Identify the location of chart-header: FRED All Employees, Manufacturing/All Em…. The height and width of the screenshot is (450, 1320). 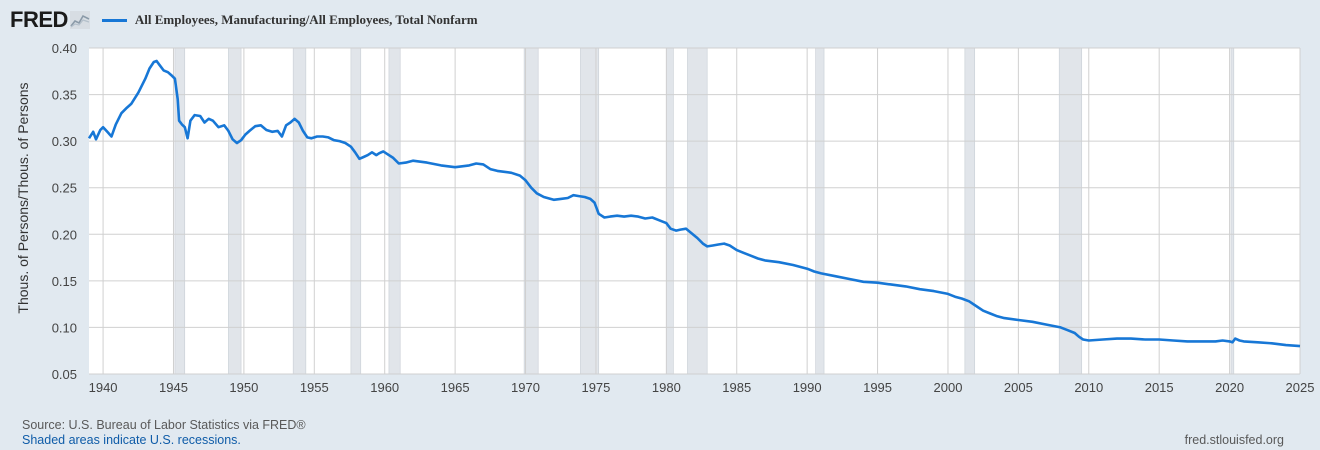
(244, 20).